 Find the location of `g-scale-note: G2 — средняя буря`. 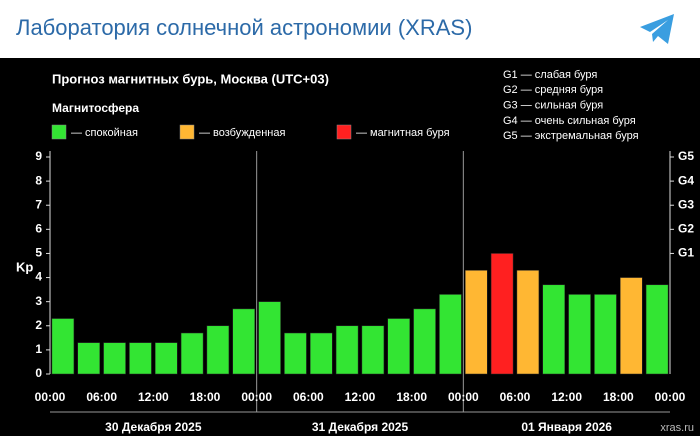

g-scale-note: G2 — средняя буря is located at coordinates (553, 90).